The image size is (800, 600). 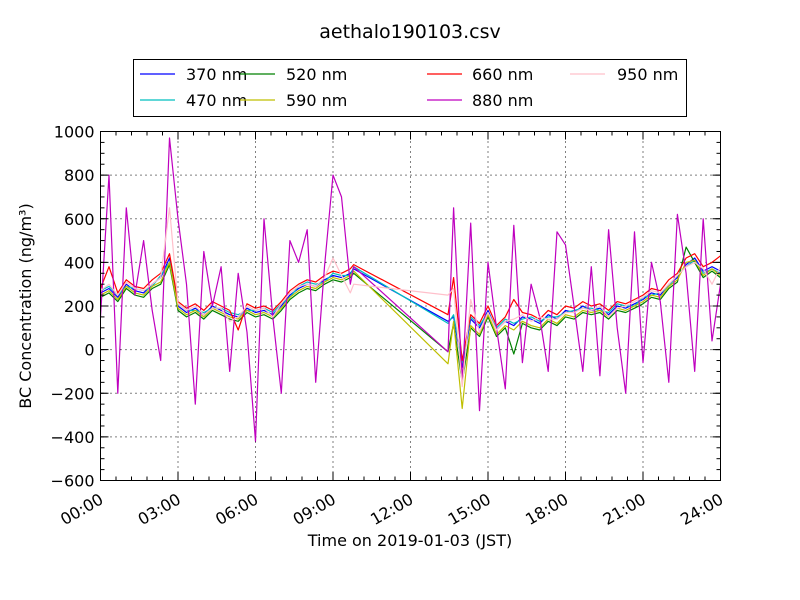 What do you see at coordinates (316, 100) in the screenshot?
I see `legend-label: 590 nm` at bounding box center [316, 100].